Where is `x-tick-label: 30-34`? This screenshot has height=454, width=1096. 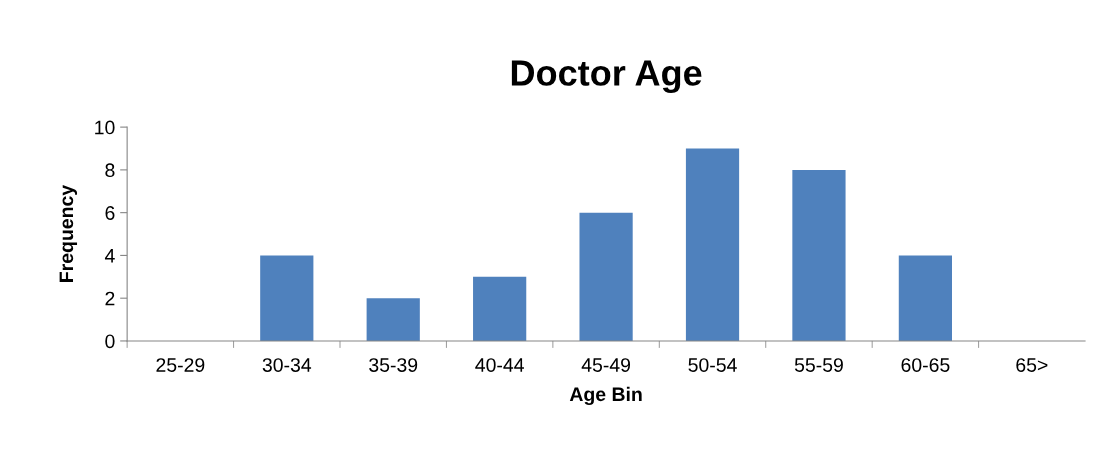 x-tick-label: 30-34 is located at coordinates (287, 365).